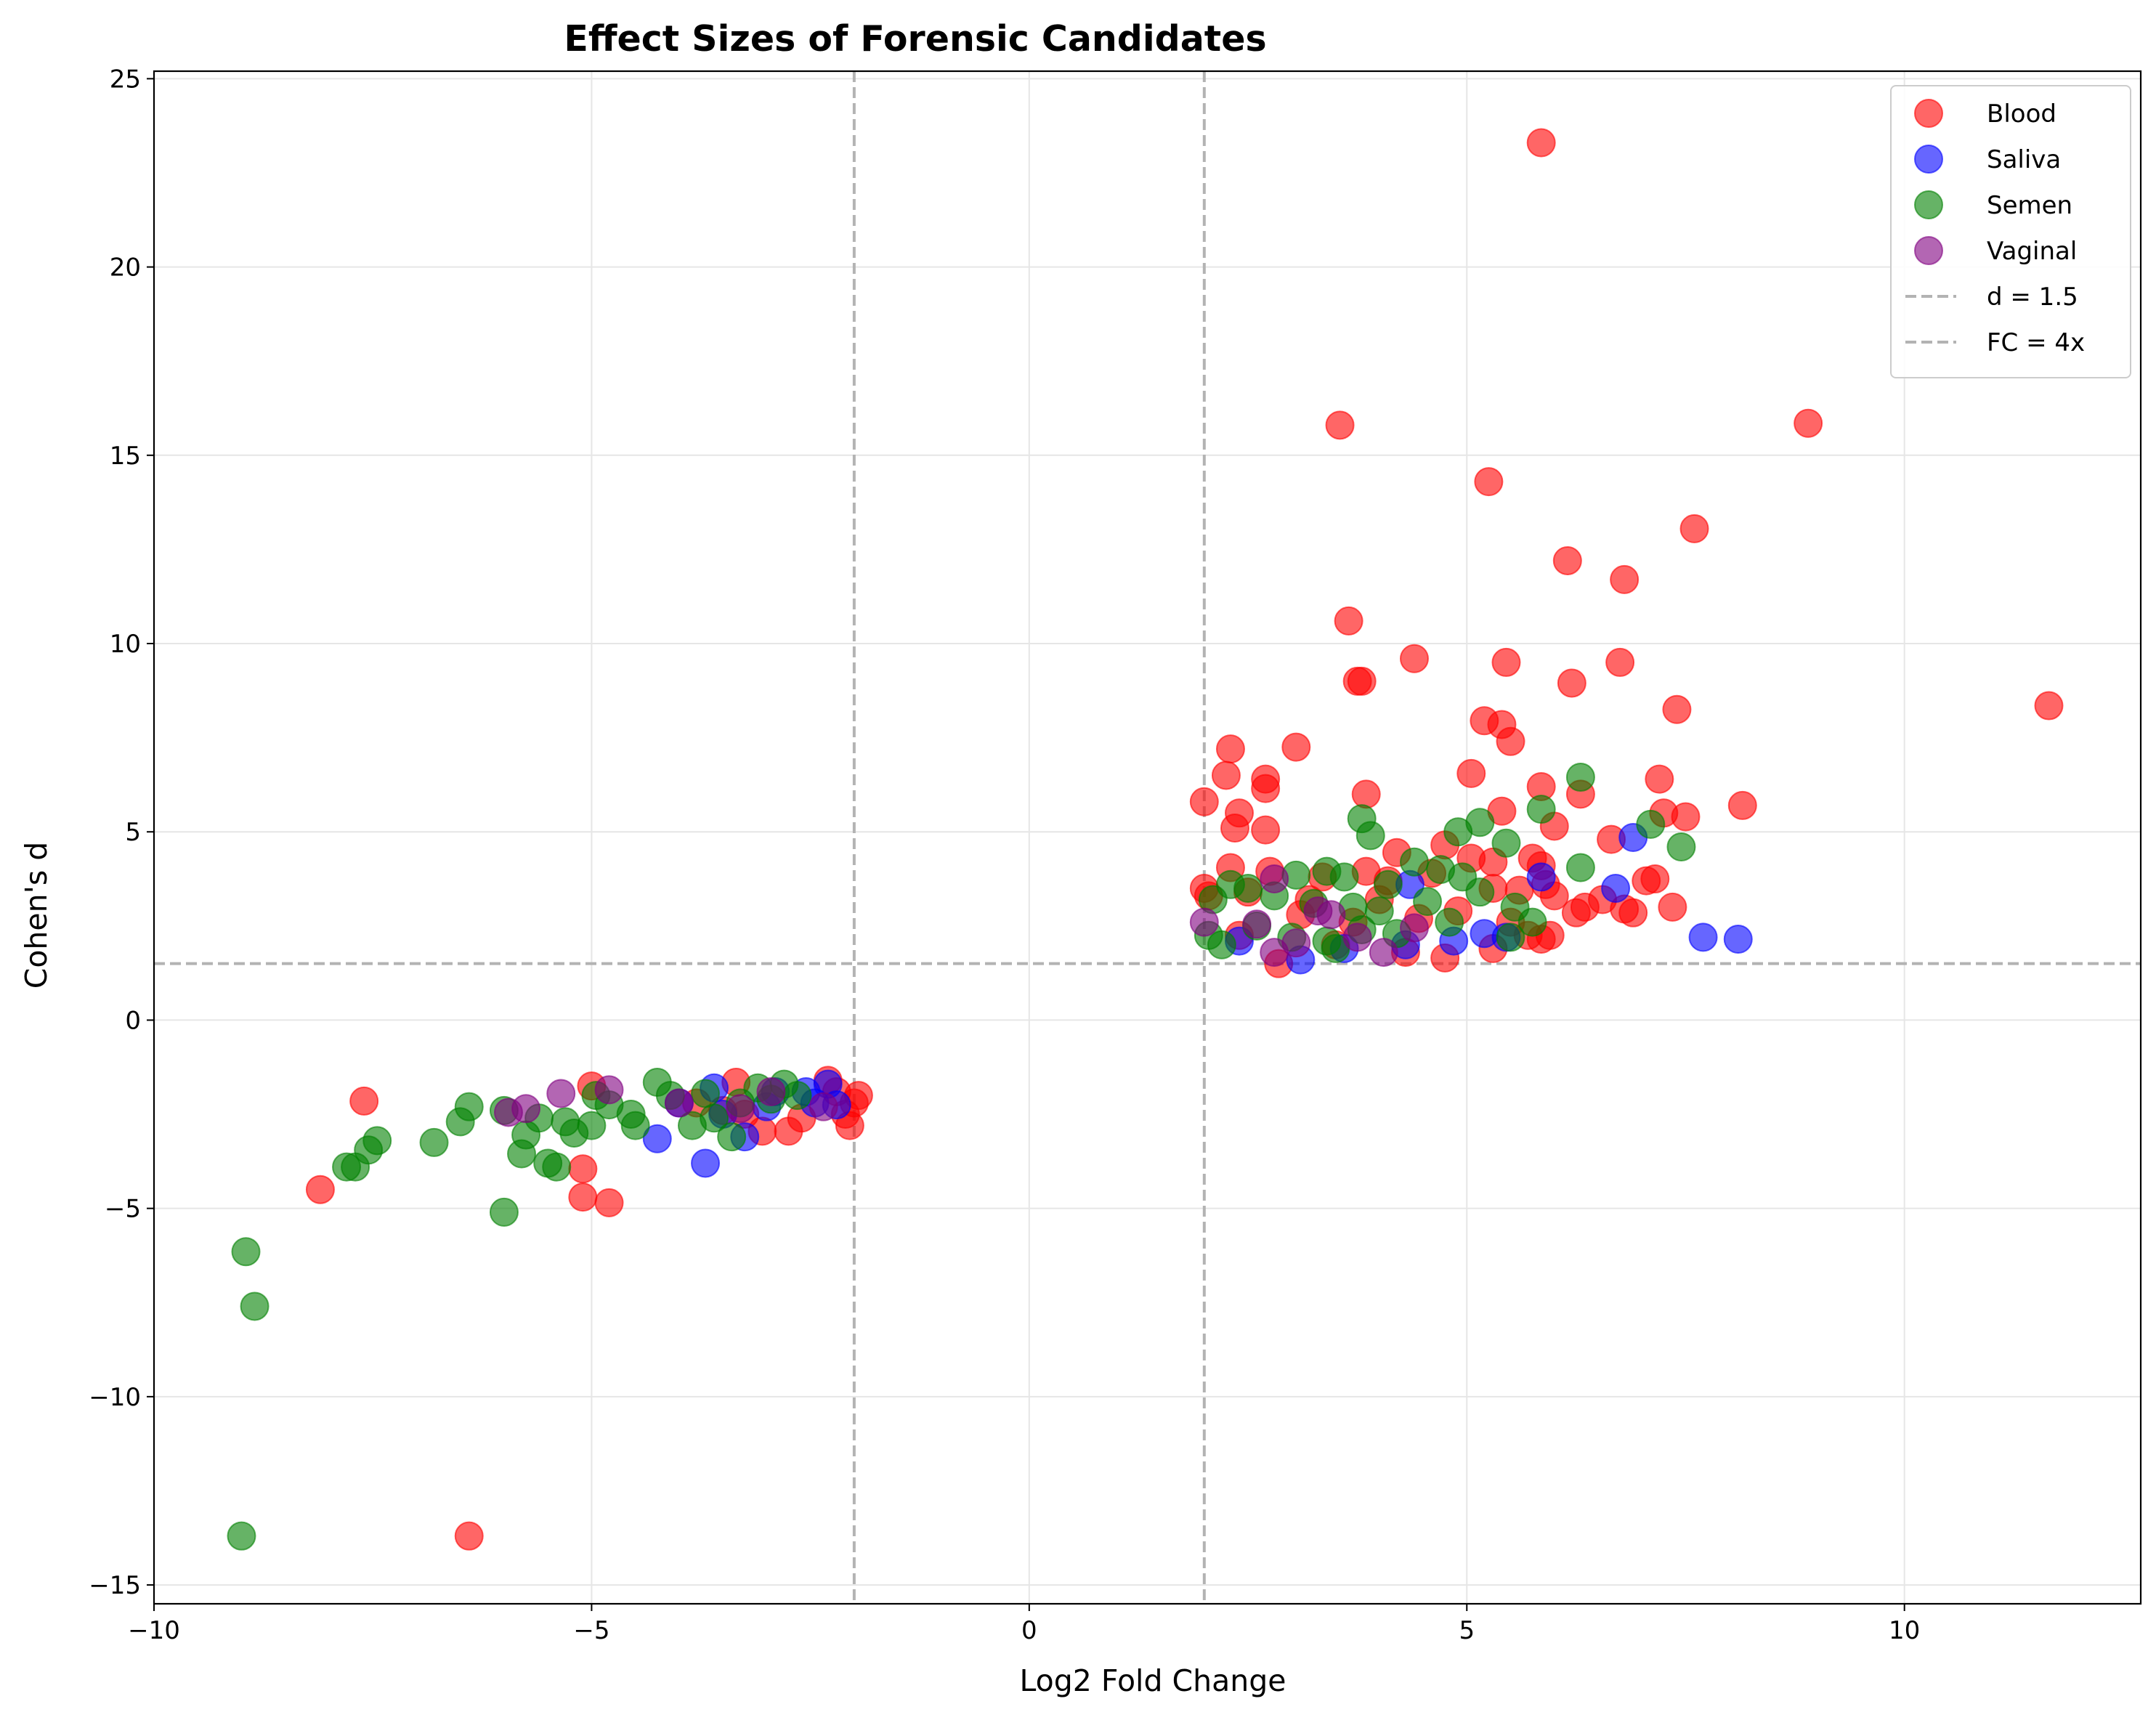 This screenshot has width=2156, height=1720. Describe the element at coordinates (2024, 159) in the screenshot. I see `legend-label: Saliva` at that location.